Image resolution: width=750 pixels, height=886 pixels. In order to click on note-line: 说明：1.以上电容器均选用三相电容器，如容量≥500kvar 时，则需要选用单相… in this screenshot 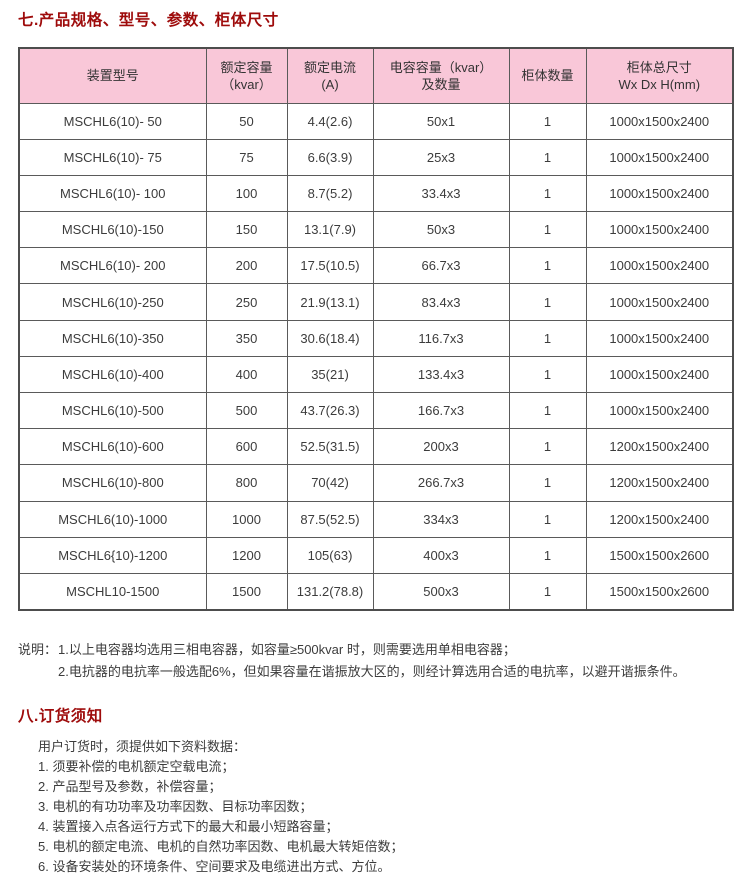, I will do `click(375, 650)`.